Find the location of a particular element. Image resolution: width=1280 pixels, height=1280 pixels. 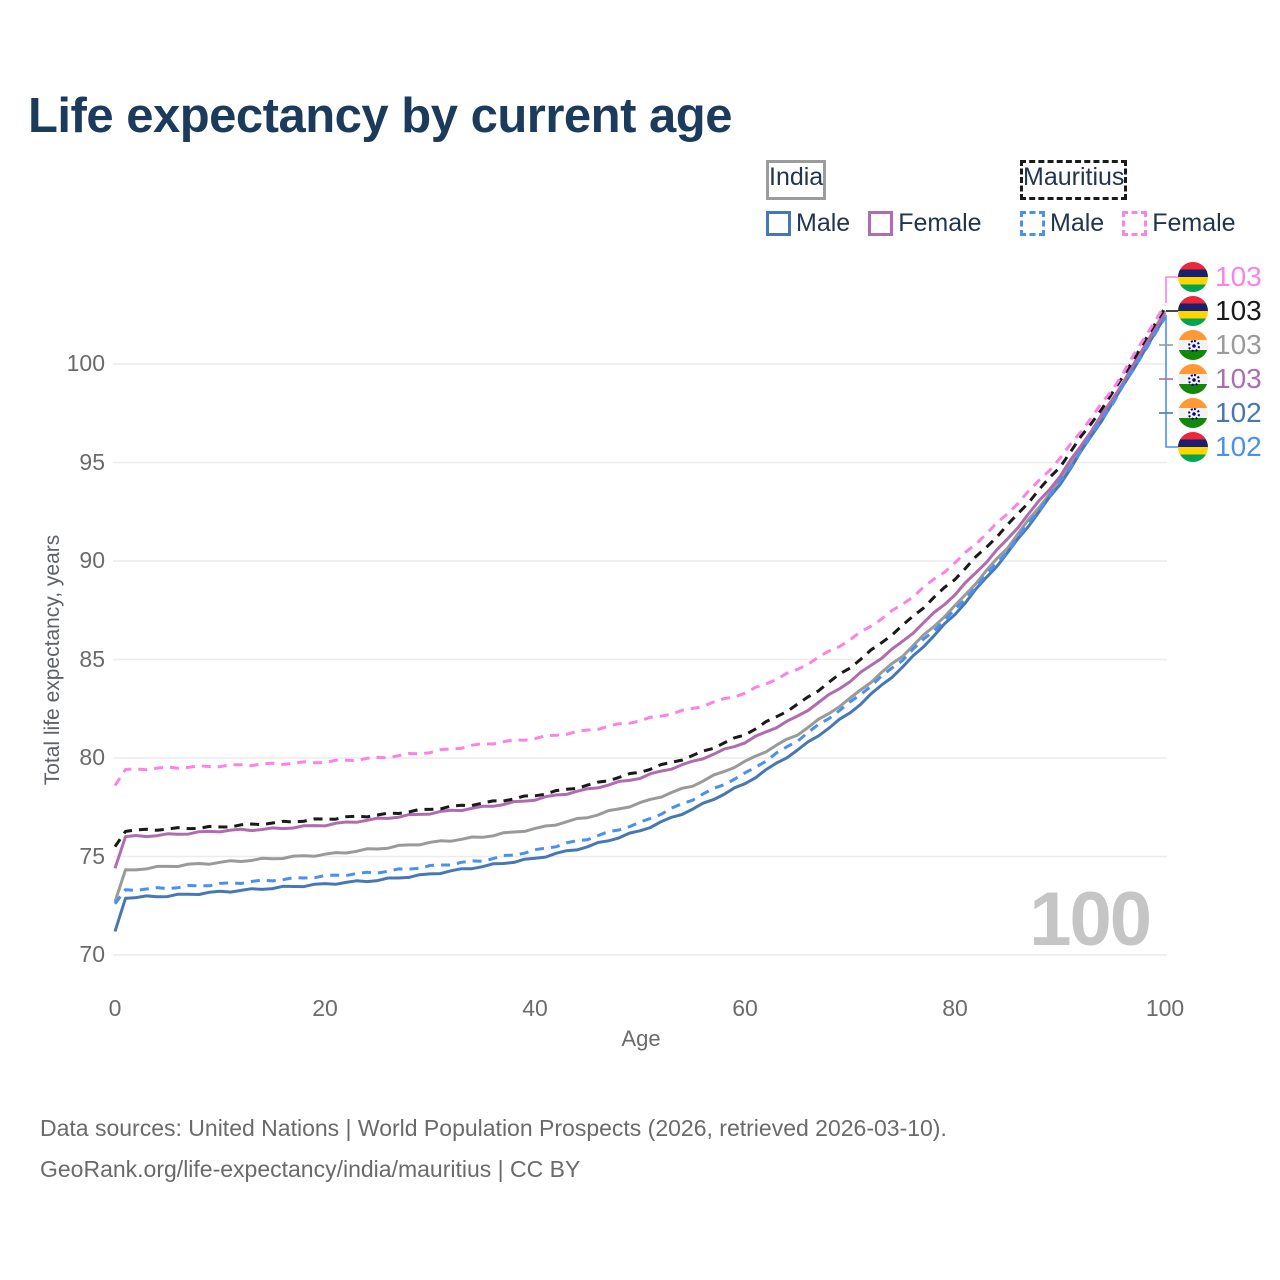

end-label-india-male: 102 is located at coordinates (1220, 413).